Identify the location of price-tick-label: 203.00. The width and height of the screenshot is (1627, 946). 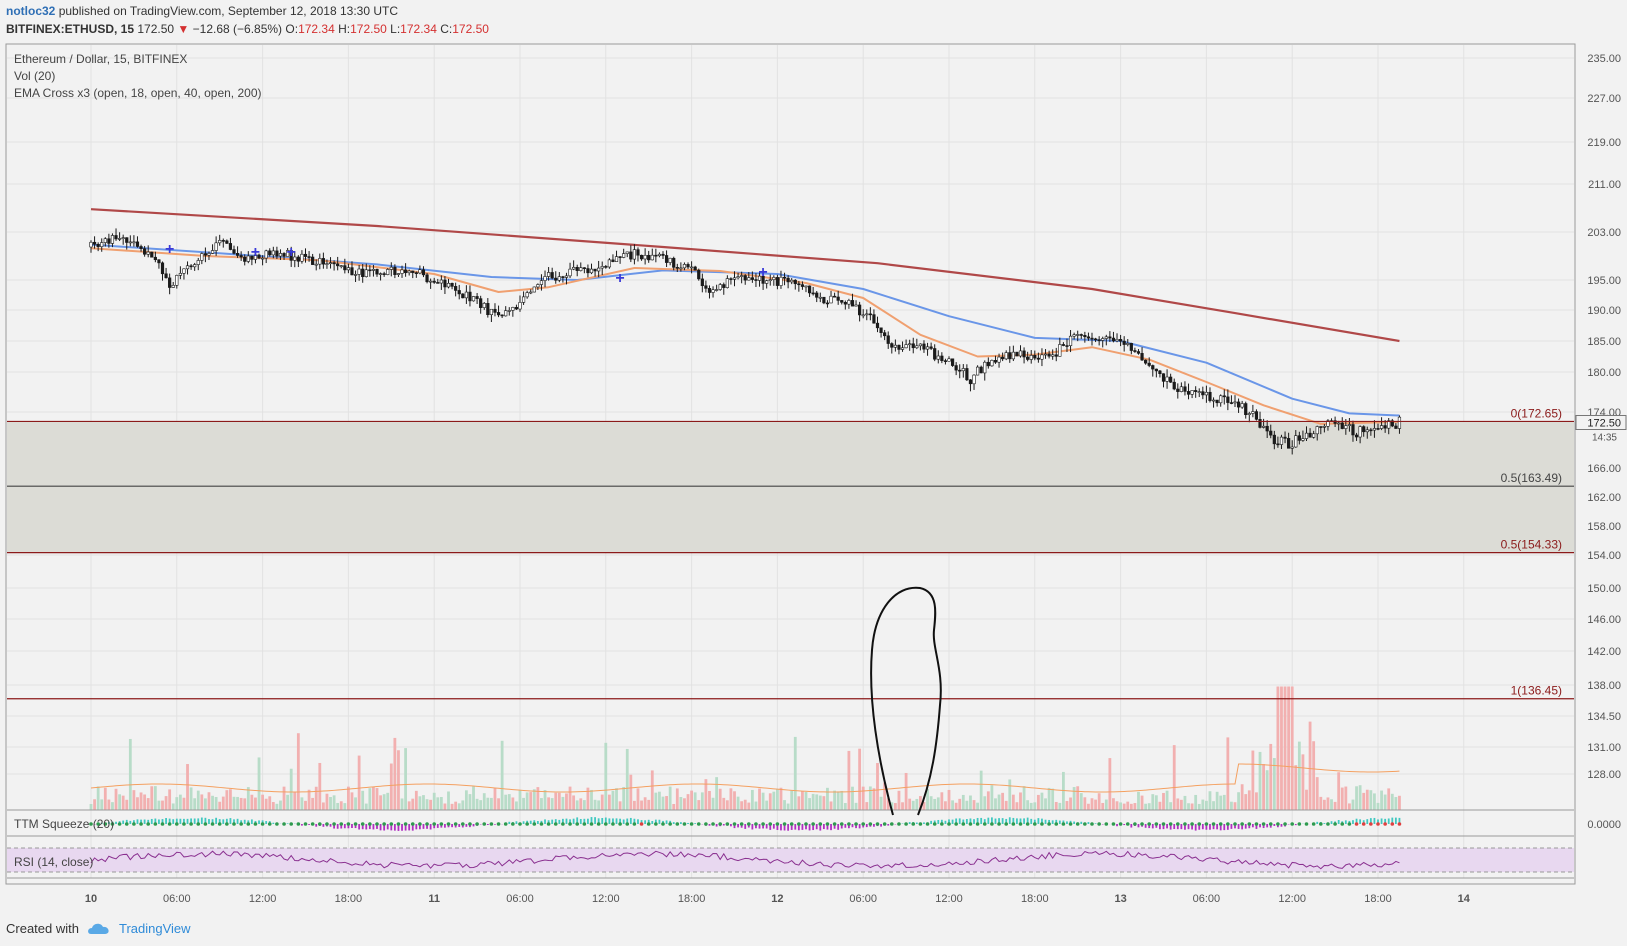
(1604, 233).